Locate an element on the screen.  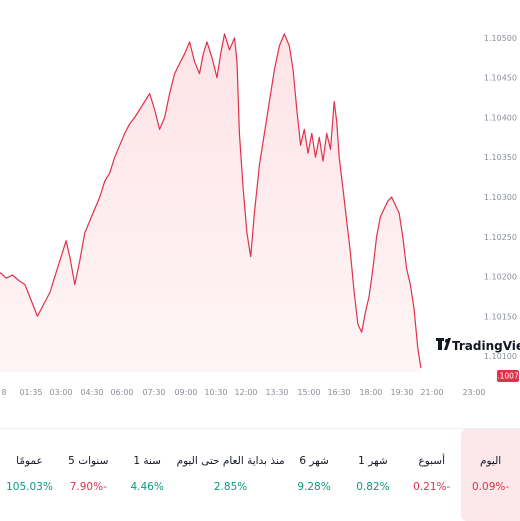
performance-period-2: 1 شهر 0.82% is located at coordinates (372, 475).